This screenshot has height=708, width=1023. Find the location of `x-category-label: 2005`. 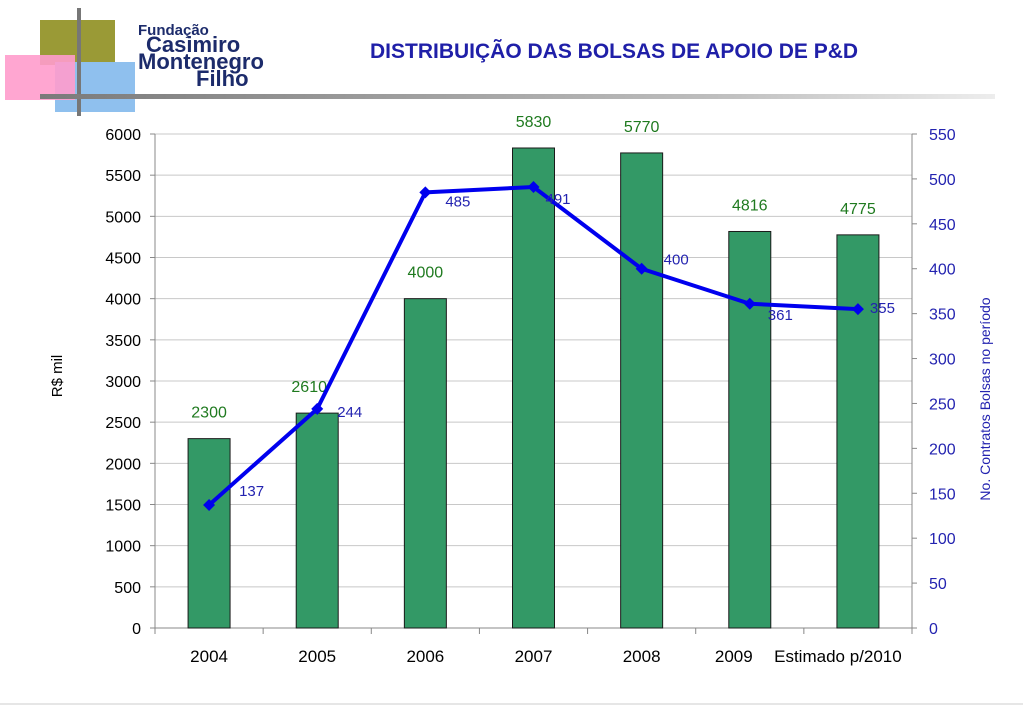

x-category-label: 2005 is located at coordinates (317, 656).